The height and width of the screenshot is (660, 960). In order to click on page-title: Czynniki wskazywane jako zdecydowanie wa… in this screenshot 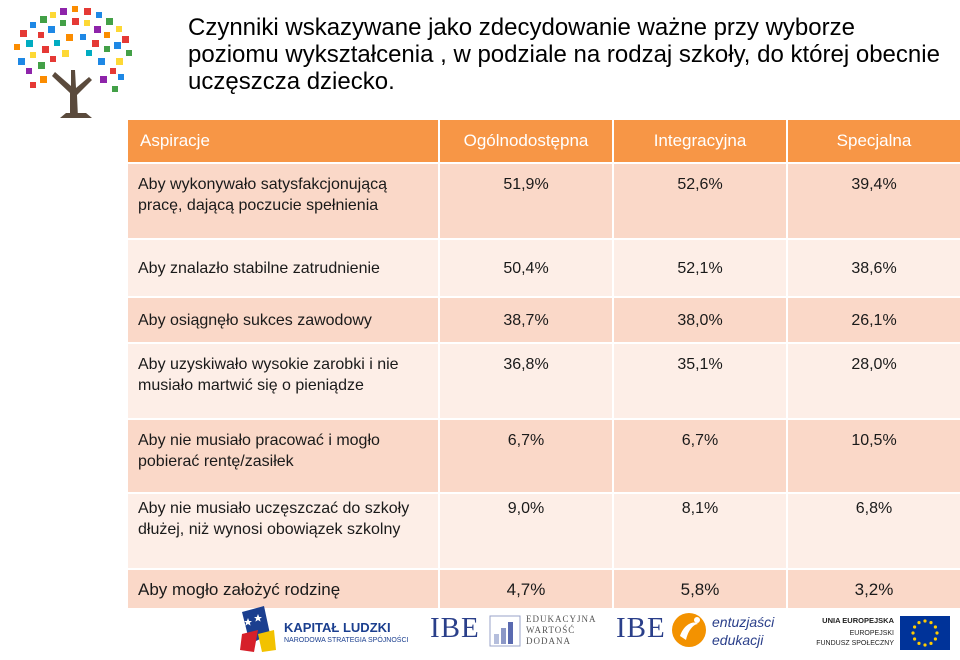, I will do `click(564, 54)`.